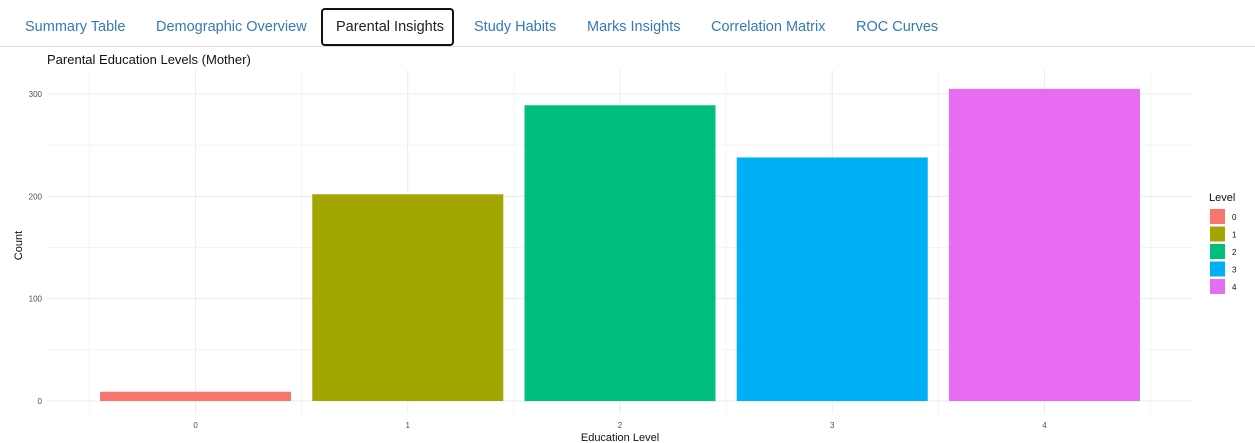  I want to click on x-axis-title: Education Level, so click(620, 437).